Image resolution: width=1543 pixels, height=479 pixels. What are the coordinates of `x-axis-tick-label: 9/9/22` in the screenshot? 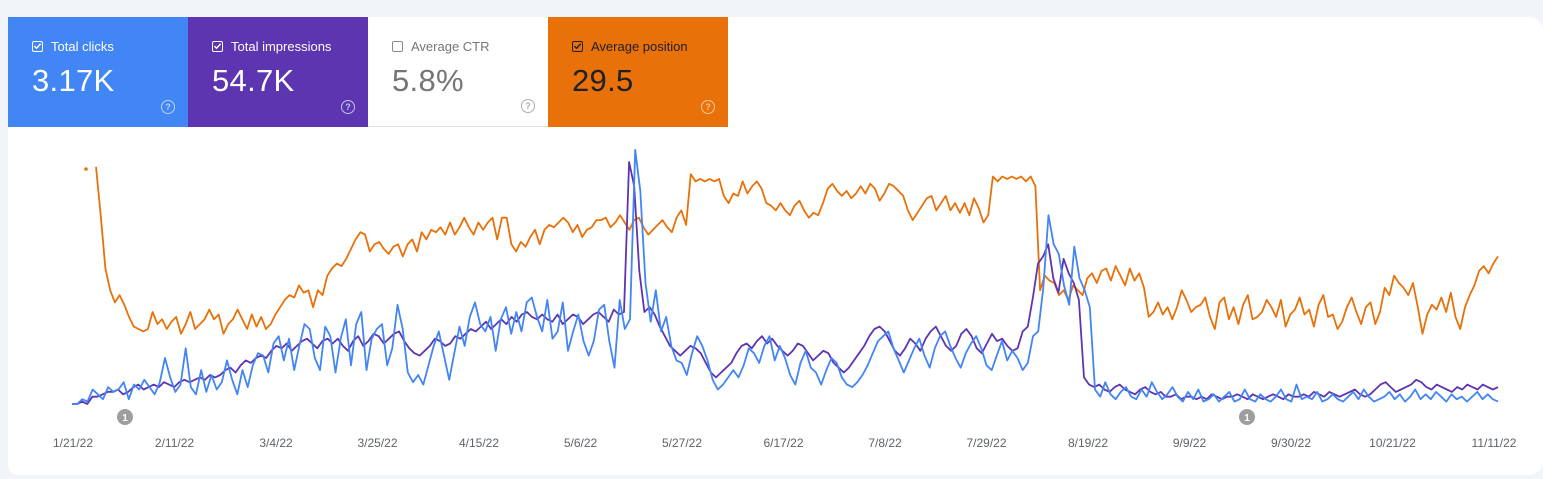 It's located at (1190, 443).